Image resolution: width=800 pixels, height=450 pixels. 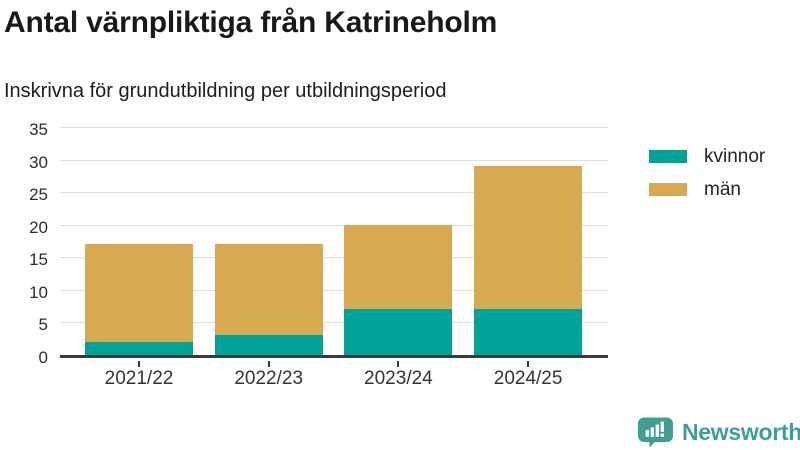 I want to click on y-tick-label-25: 25, so click(x=38, y=195).